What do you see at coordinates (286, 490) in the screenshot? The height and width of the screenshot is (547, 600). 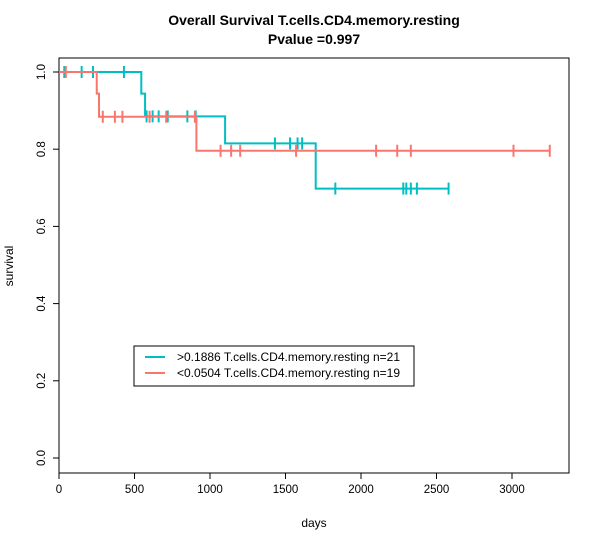 I see `x-tick-label: 1500` at bounding box center [286, 490].